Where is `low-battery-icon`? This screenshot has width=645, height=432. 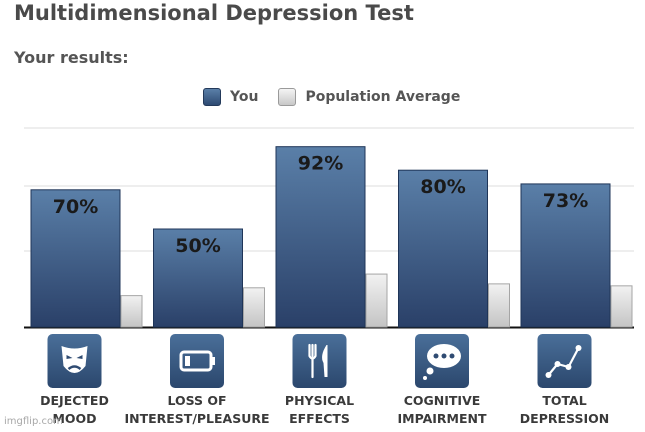
low-battery-icon is located at coordinates (197, 361).